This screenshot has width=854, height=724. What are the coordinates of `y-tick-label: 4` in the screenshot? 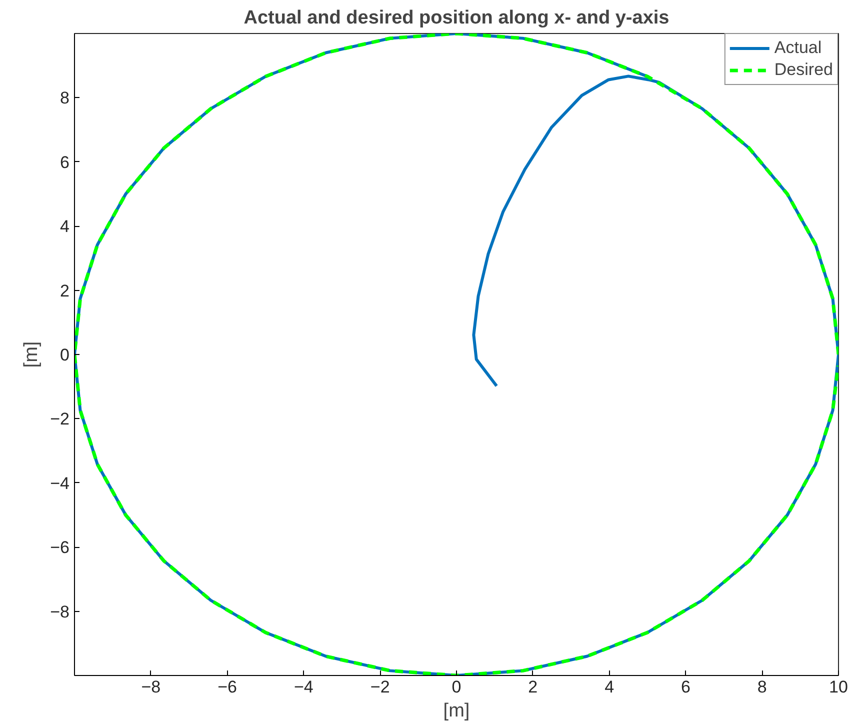 It's located at (65, 226).